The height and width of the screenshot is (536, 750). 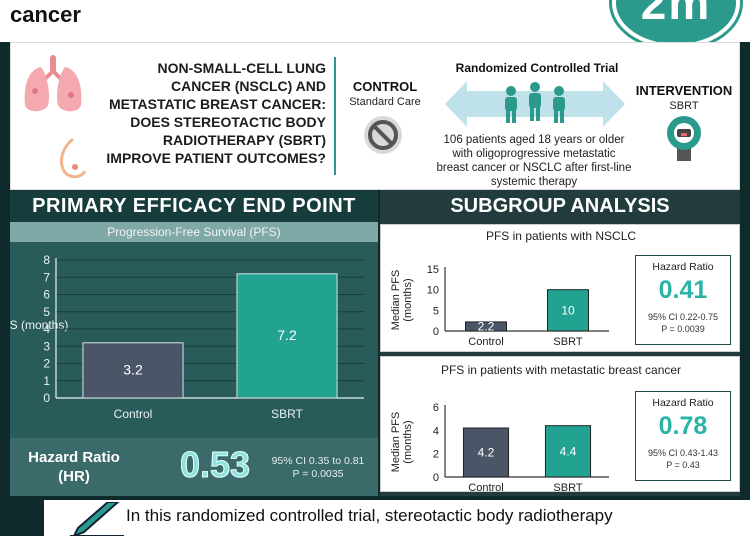 I want to click on hazard-ratio-value: 0.53, so click(x=215, y=465).